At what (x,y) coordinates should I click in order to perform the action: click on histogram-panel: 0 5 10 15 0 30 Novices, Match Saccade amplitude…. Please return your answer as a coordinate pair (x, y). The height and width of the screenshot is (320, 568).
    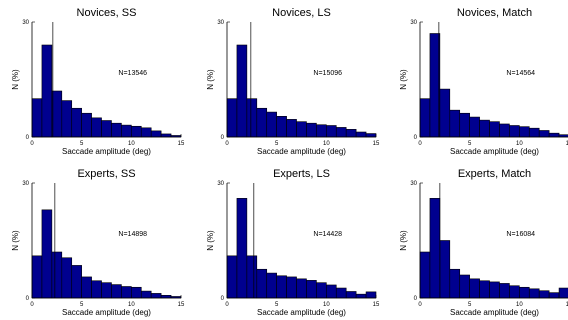
    Looking at the image, I should click on (483, 81).